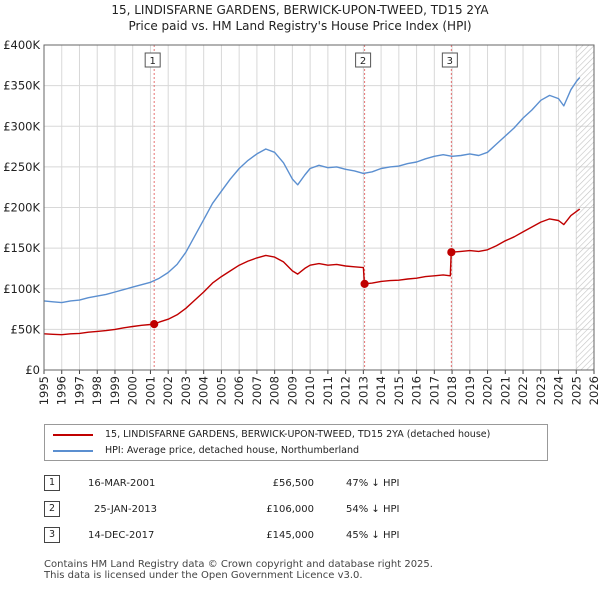 The width and height of the screenshot is (600, 590). Describe the element at coordinates (126, 509) in the screenshot. I see `sale-date: 25-JAN-2013` at that location.